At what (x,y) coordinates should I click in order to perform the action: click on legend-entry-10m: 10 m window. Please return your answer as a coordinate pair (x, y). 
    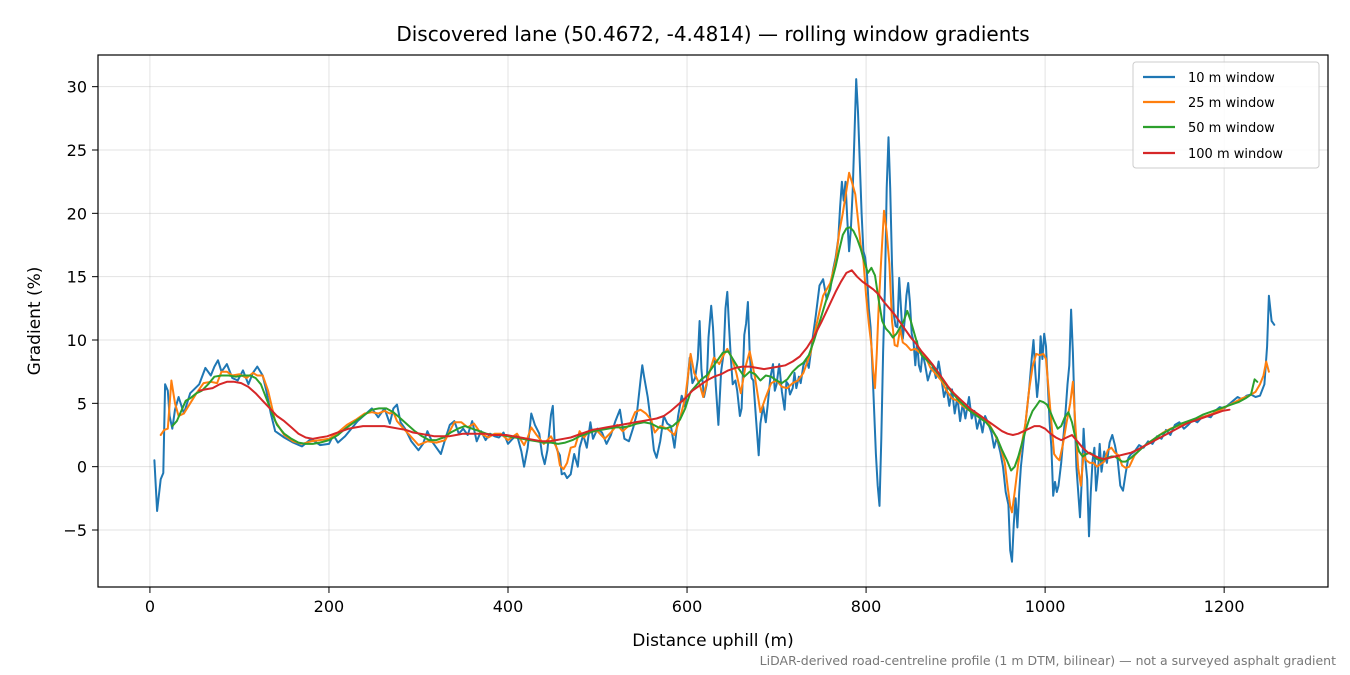
    Looking at the image, I should click on (1209, 78).